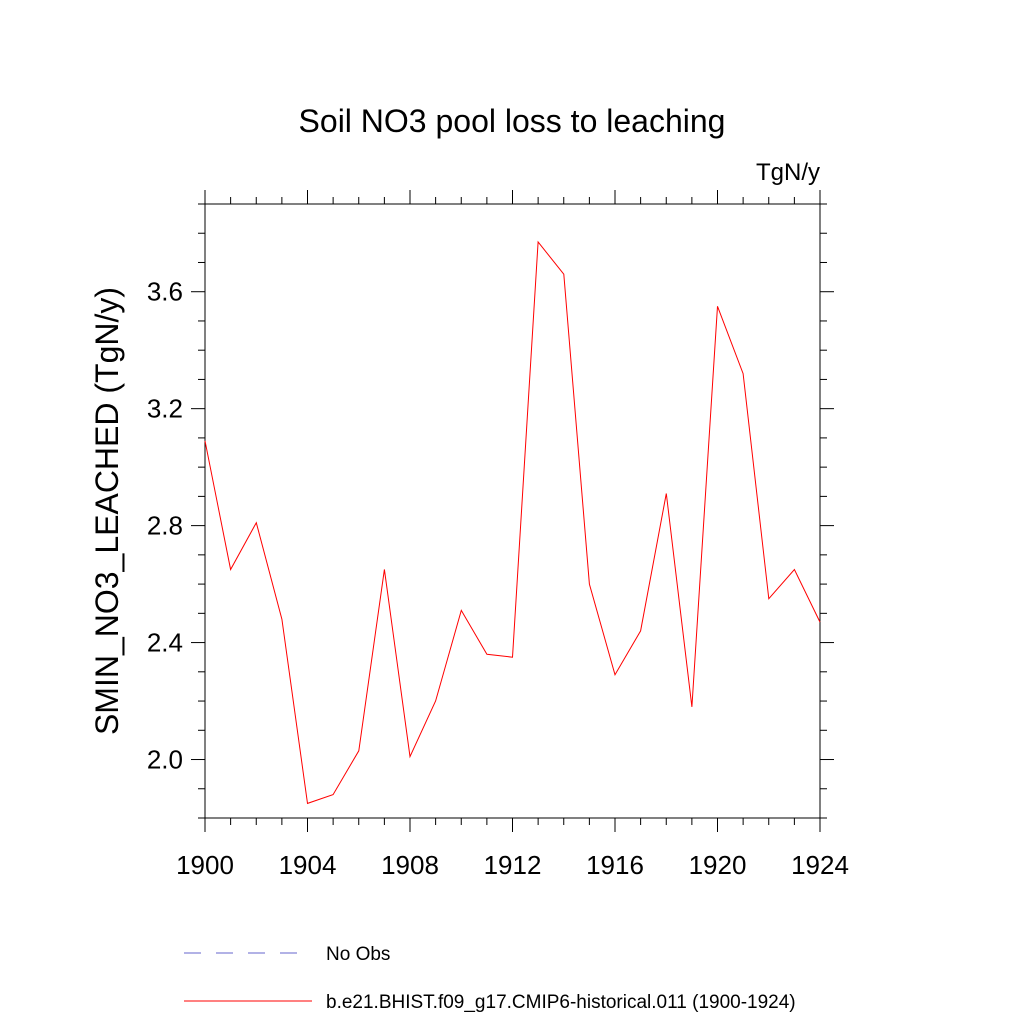 This screenshot has width=1024, height=1024. I want to click on units-label: TgN/y, so click(788, 172).